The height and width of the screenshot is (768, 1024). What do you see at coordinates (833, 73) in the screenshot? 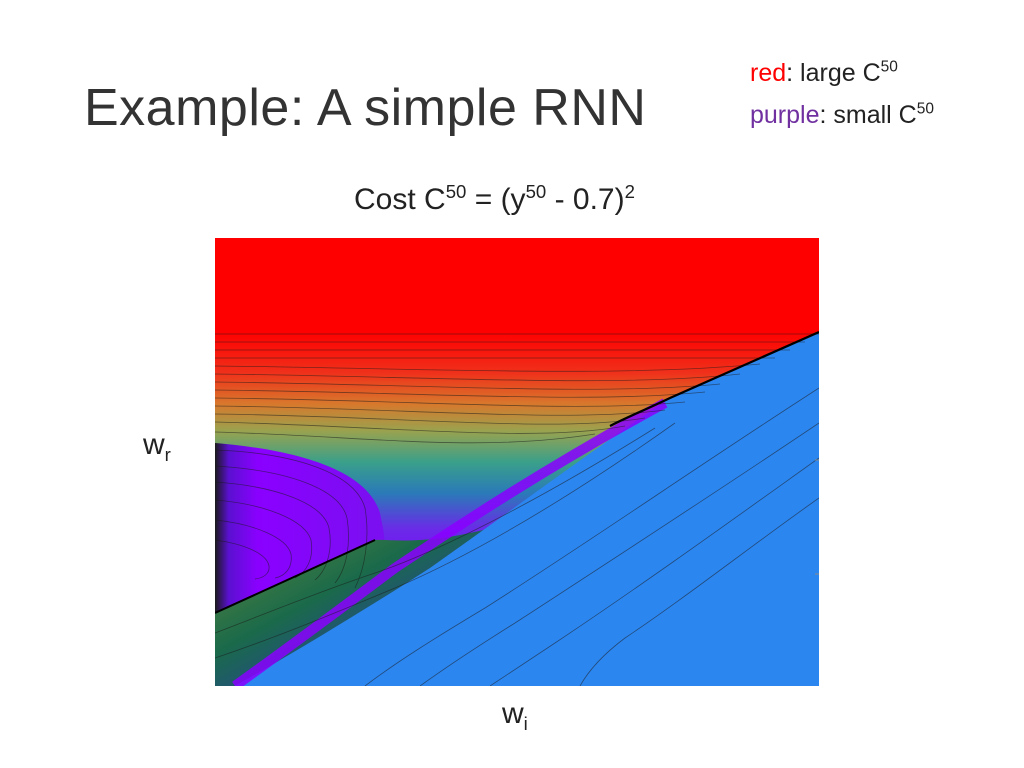
I see `legend-red-text: : large C` at bounding box center [833, 73].